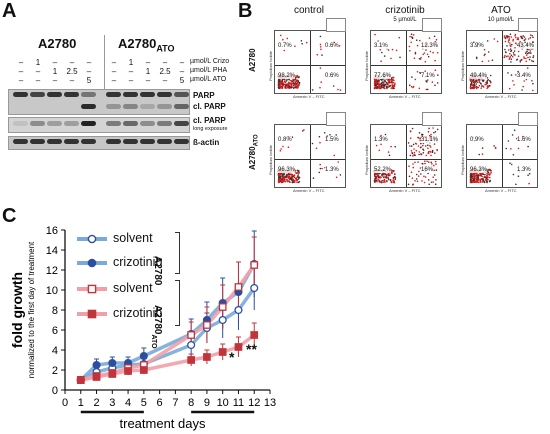 The width and height of the screenshot is (550, 434). I want to click on quadrant-percent-ll: 49.4%, so click(479, 76).